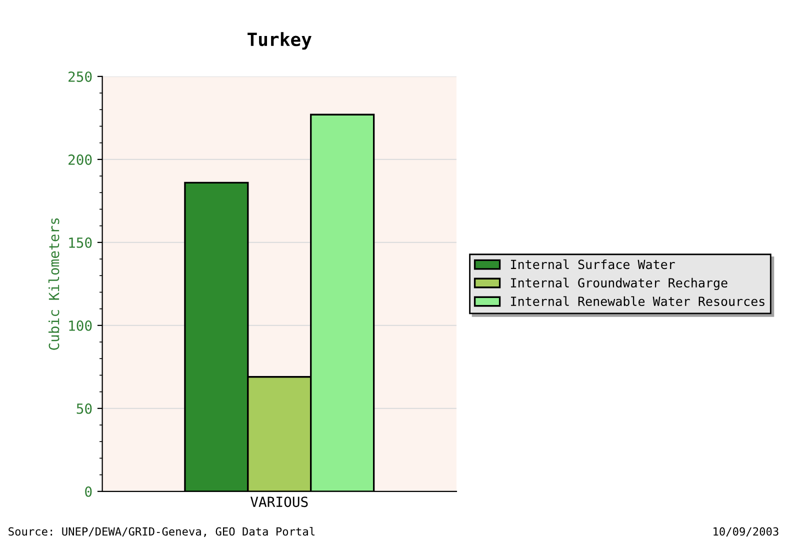  What do you see at coordinates (80, 242) in the screenshot?
I see `y-tick-label: 150` at bounding box center [80, 242].